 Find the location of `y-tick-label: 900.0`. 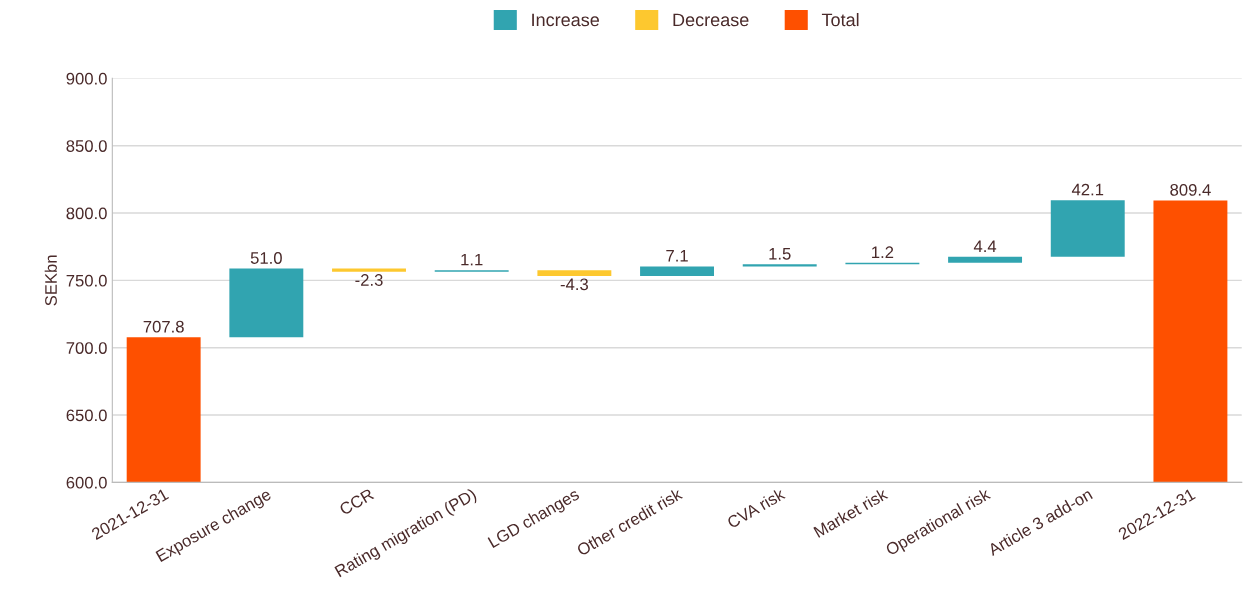

y-tick-label: 900.0 is located at coordinates (86, 78).